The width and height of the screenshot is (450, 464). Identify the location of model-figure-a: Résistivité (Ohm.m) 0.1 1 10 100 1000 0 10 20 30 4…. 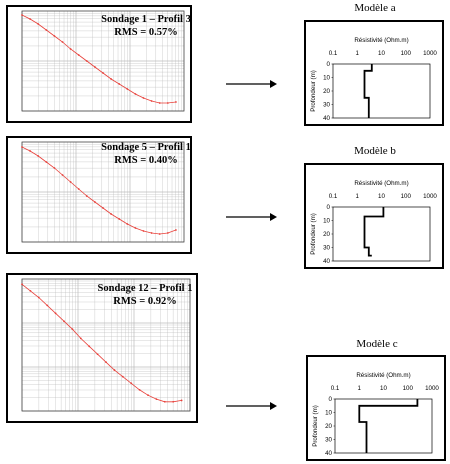
(374, 73).